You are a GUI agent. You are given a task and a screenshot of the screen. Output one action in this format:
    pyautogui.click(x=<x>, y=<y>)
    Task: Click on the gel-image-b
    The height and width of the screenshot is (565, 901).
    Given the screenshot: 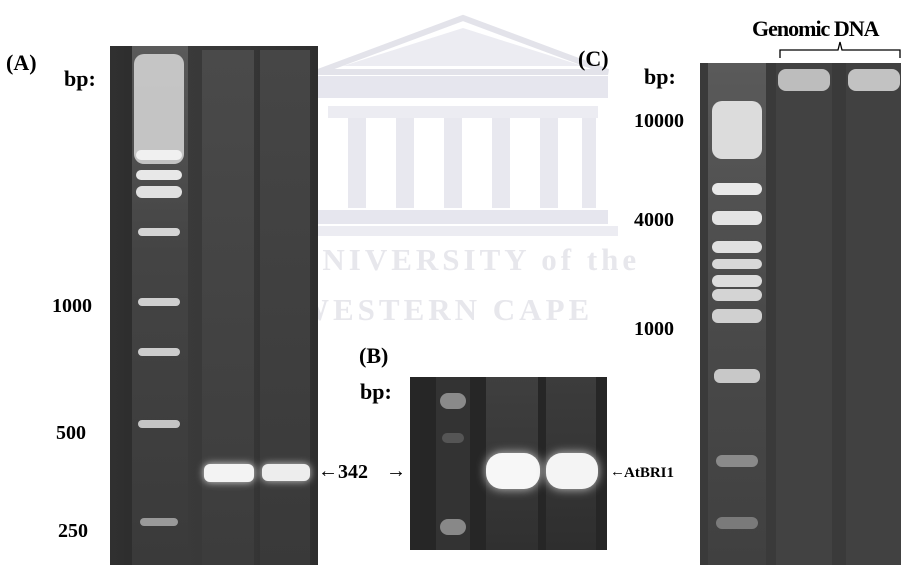 What is the action you would take?
    pyautogui.click(x=508, y=463)
    